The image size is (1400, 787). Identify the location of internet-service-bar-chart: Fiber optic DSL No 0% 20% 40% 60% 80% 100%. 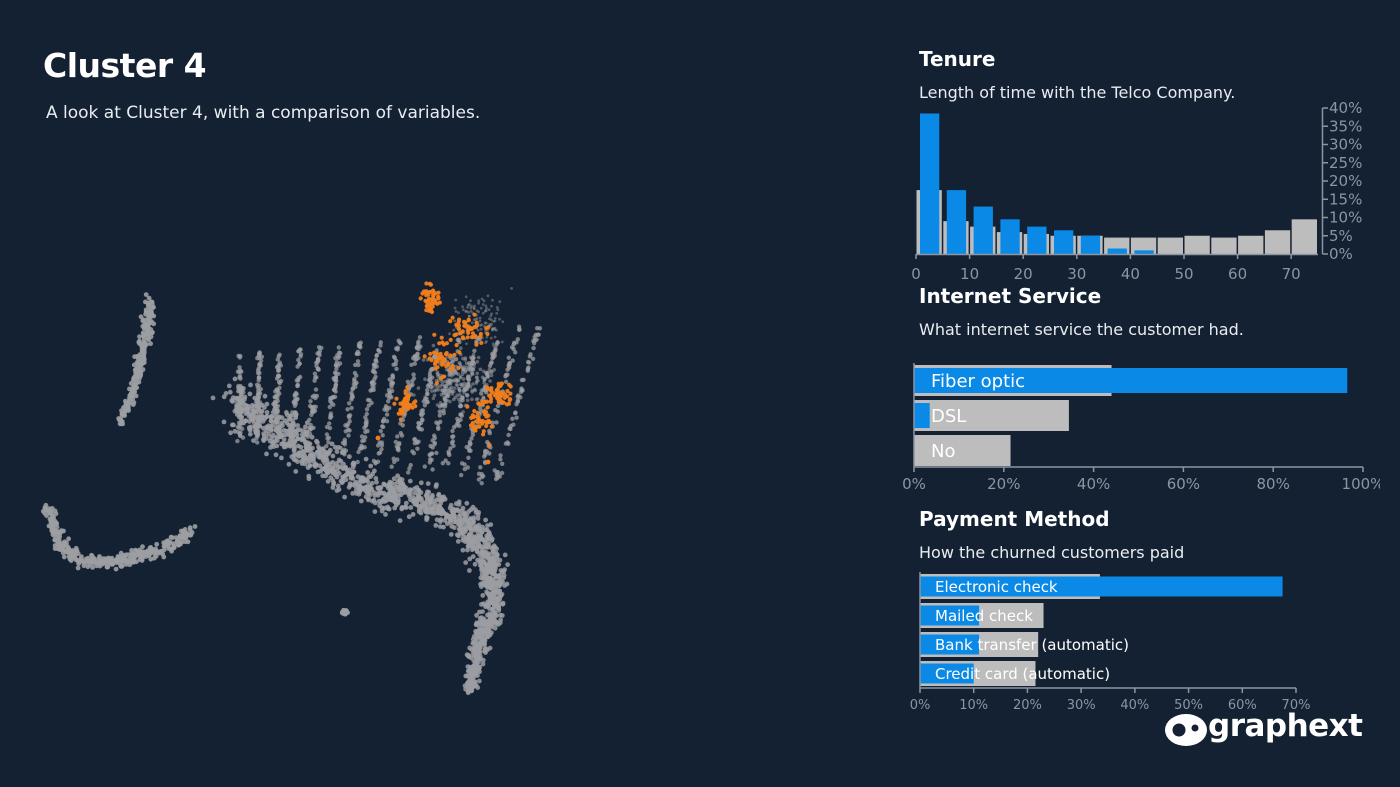
(1140, 430).